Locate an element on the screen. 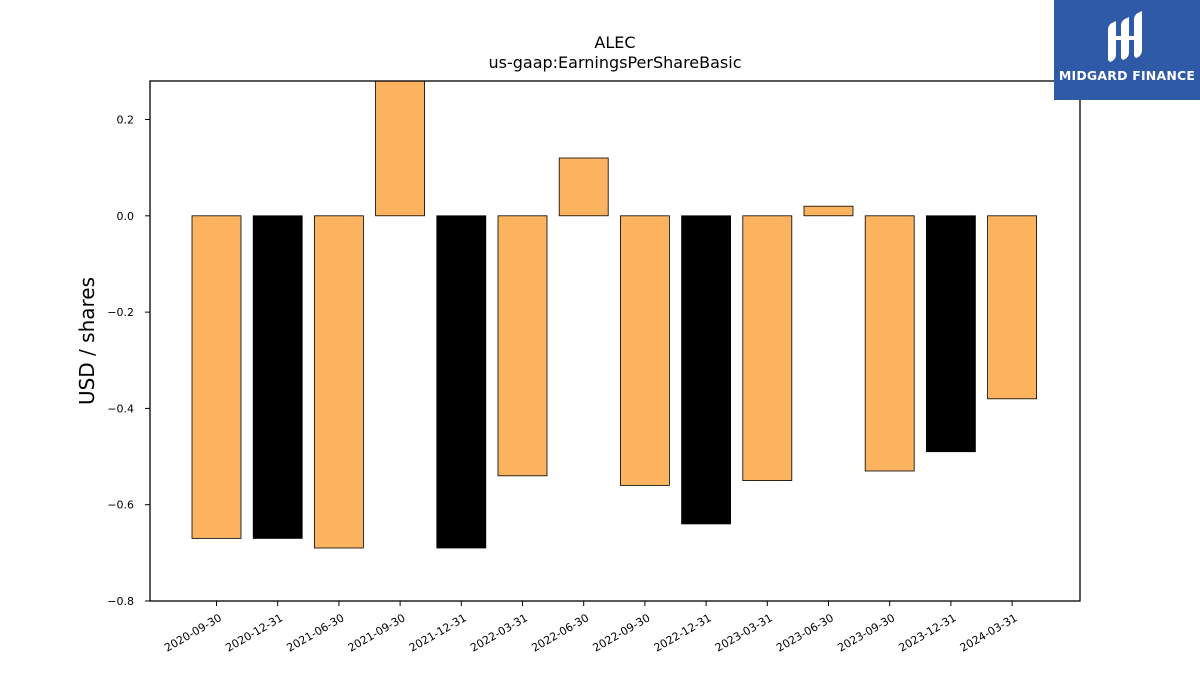 This screenshot has height=675, width=1200. x-tick-label: 2020-12-31 is located at coordinates (254, 632).